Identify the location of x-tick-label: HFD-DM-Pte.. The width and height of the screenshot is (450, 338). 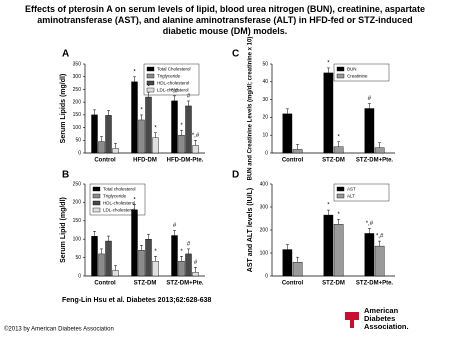
(185, 161).